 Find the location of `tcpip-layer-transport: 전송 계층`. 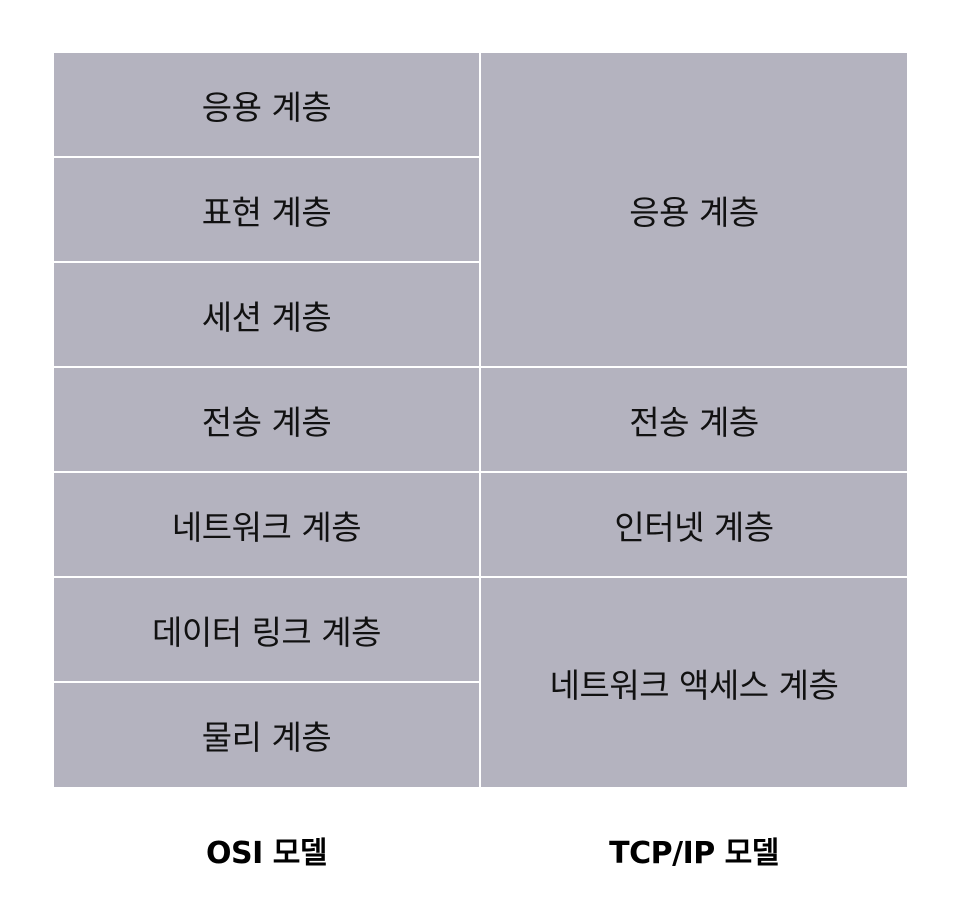

tcpip-layer-transport: 전송 계층 is located at coordinates (694, 419).